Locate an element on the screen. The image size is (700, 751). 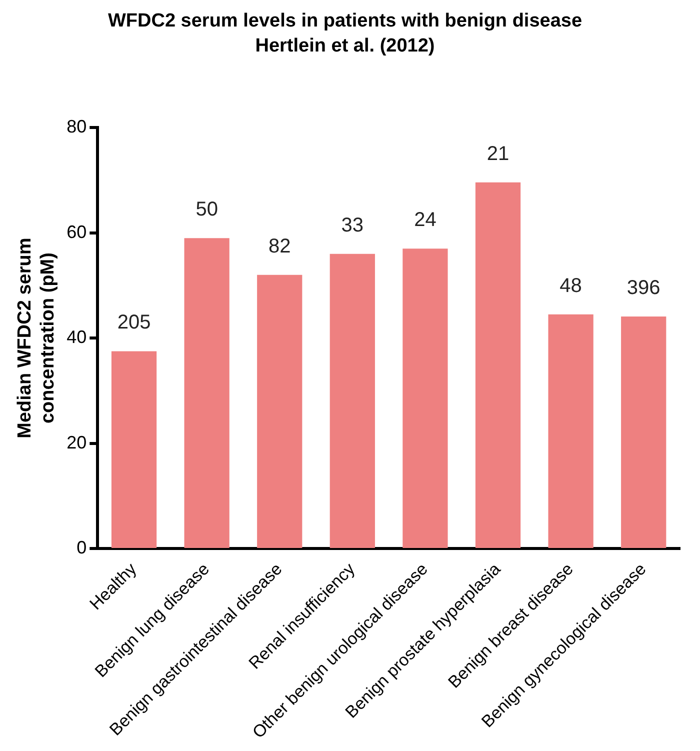
y-tick-label: 20 is located at coordinates (76, 442).